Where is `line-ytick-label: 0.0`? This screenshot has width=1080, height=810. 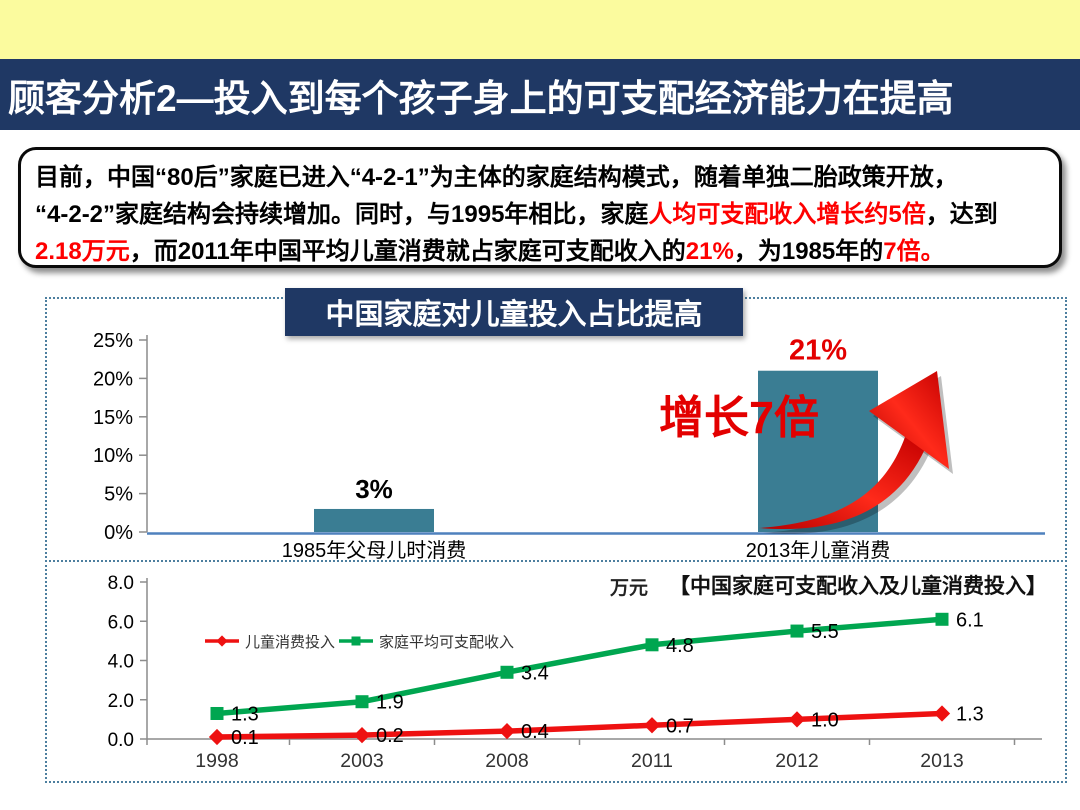 line-ytick-label: 0.0 is located at coordinates (121, 740).